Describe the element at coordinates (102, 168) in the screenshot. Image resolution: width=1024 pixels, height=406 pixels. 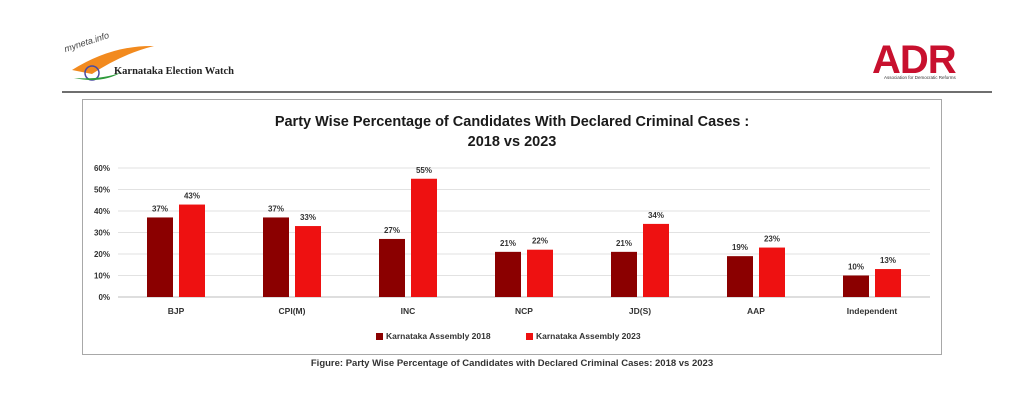
I see `y-tick-label: 60%` at that location.